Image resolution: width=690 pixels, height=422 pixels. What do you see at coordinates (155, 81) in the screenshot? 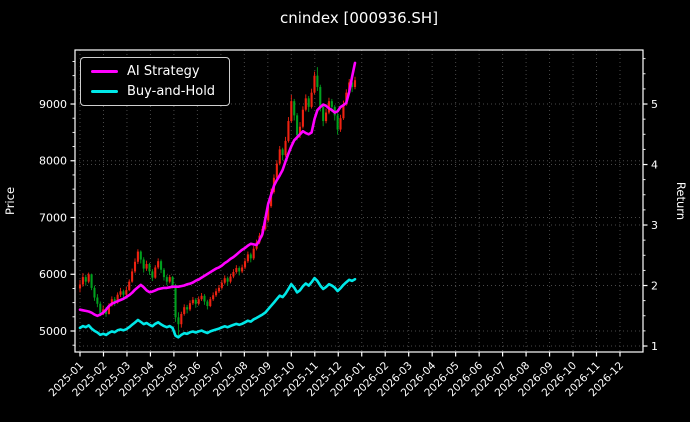
I see `legend: AI Strategy Buy-and-Hold` at bounding box center [155, 81].